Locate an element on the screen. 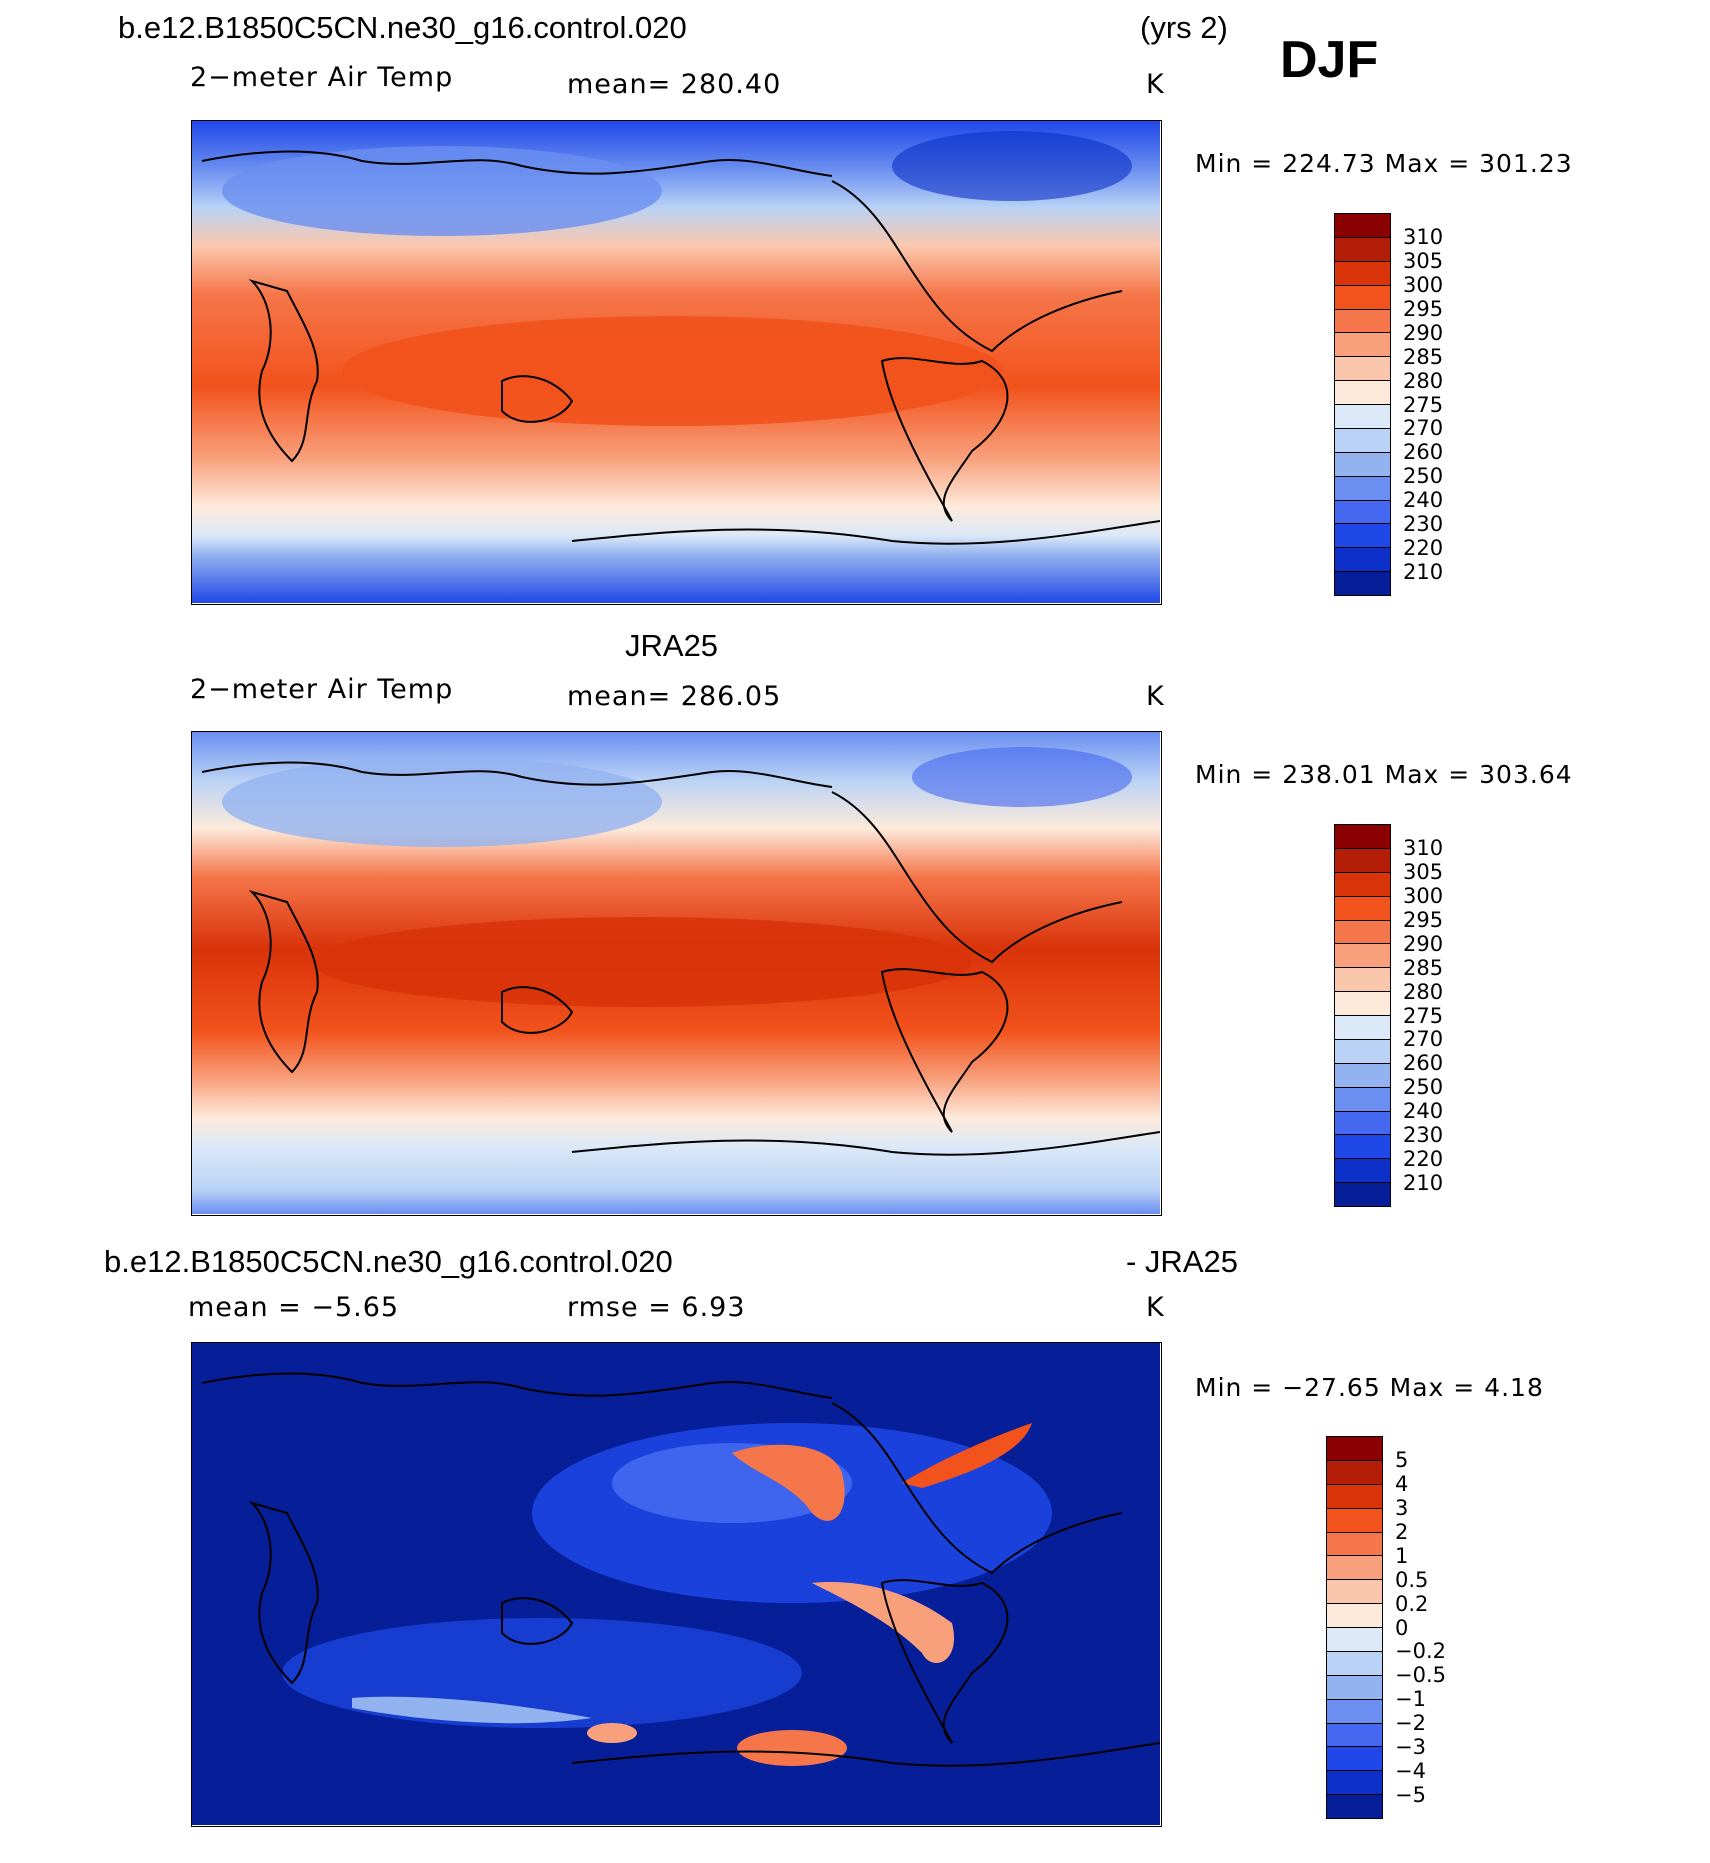 This screenshot has width=1710, height=1863. colorbar-label: 310 is located at coordinates (1423, 236).